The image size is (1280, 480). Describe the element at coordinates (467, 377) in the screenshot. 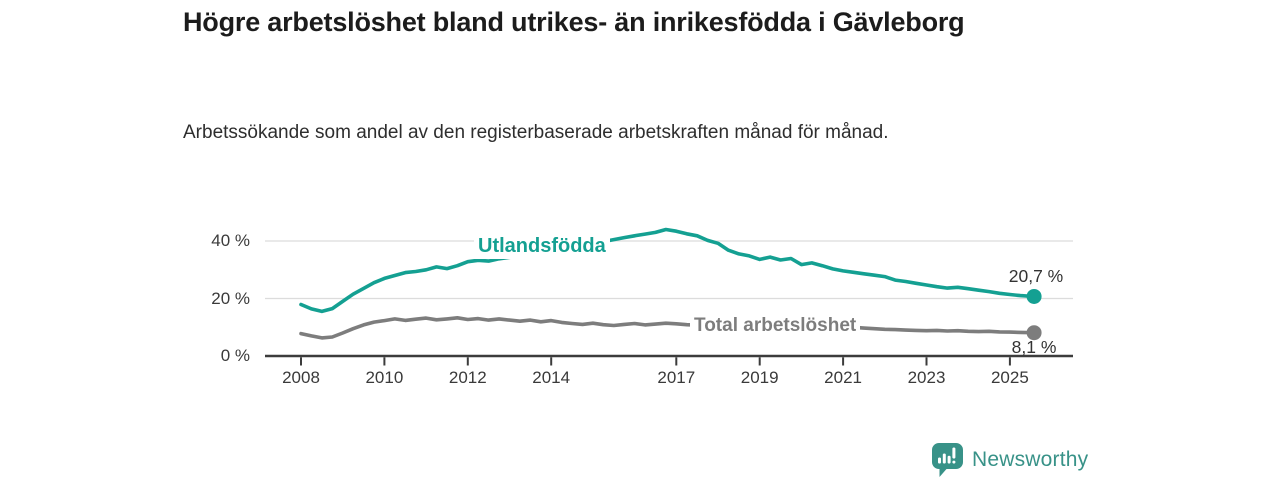

I see `x-tick-label: 2012` at that location.